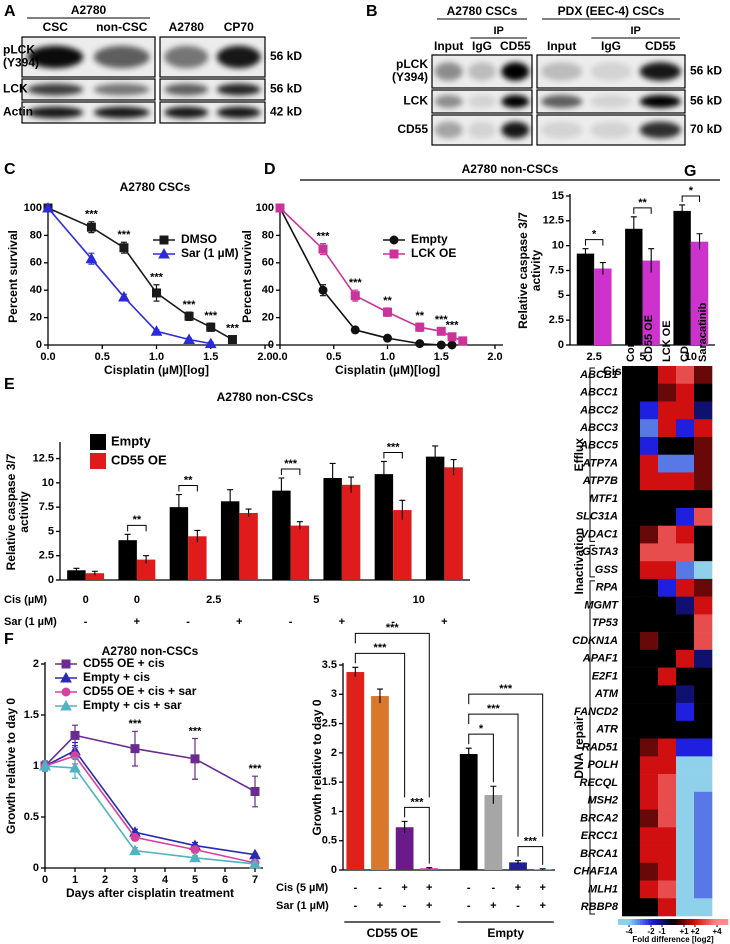 Image resolution: width=730 pixels, height=944 pixels. What do you see at coordinates (505, 933) in the screenshot?
I see `group-label: Empty` at bounding box center [505, 933].